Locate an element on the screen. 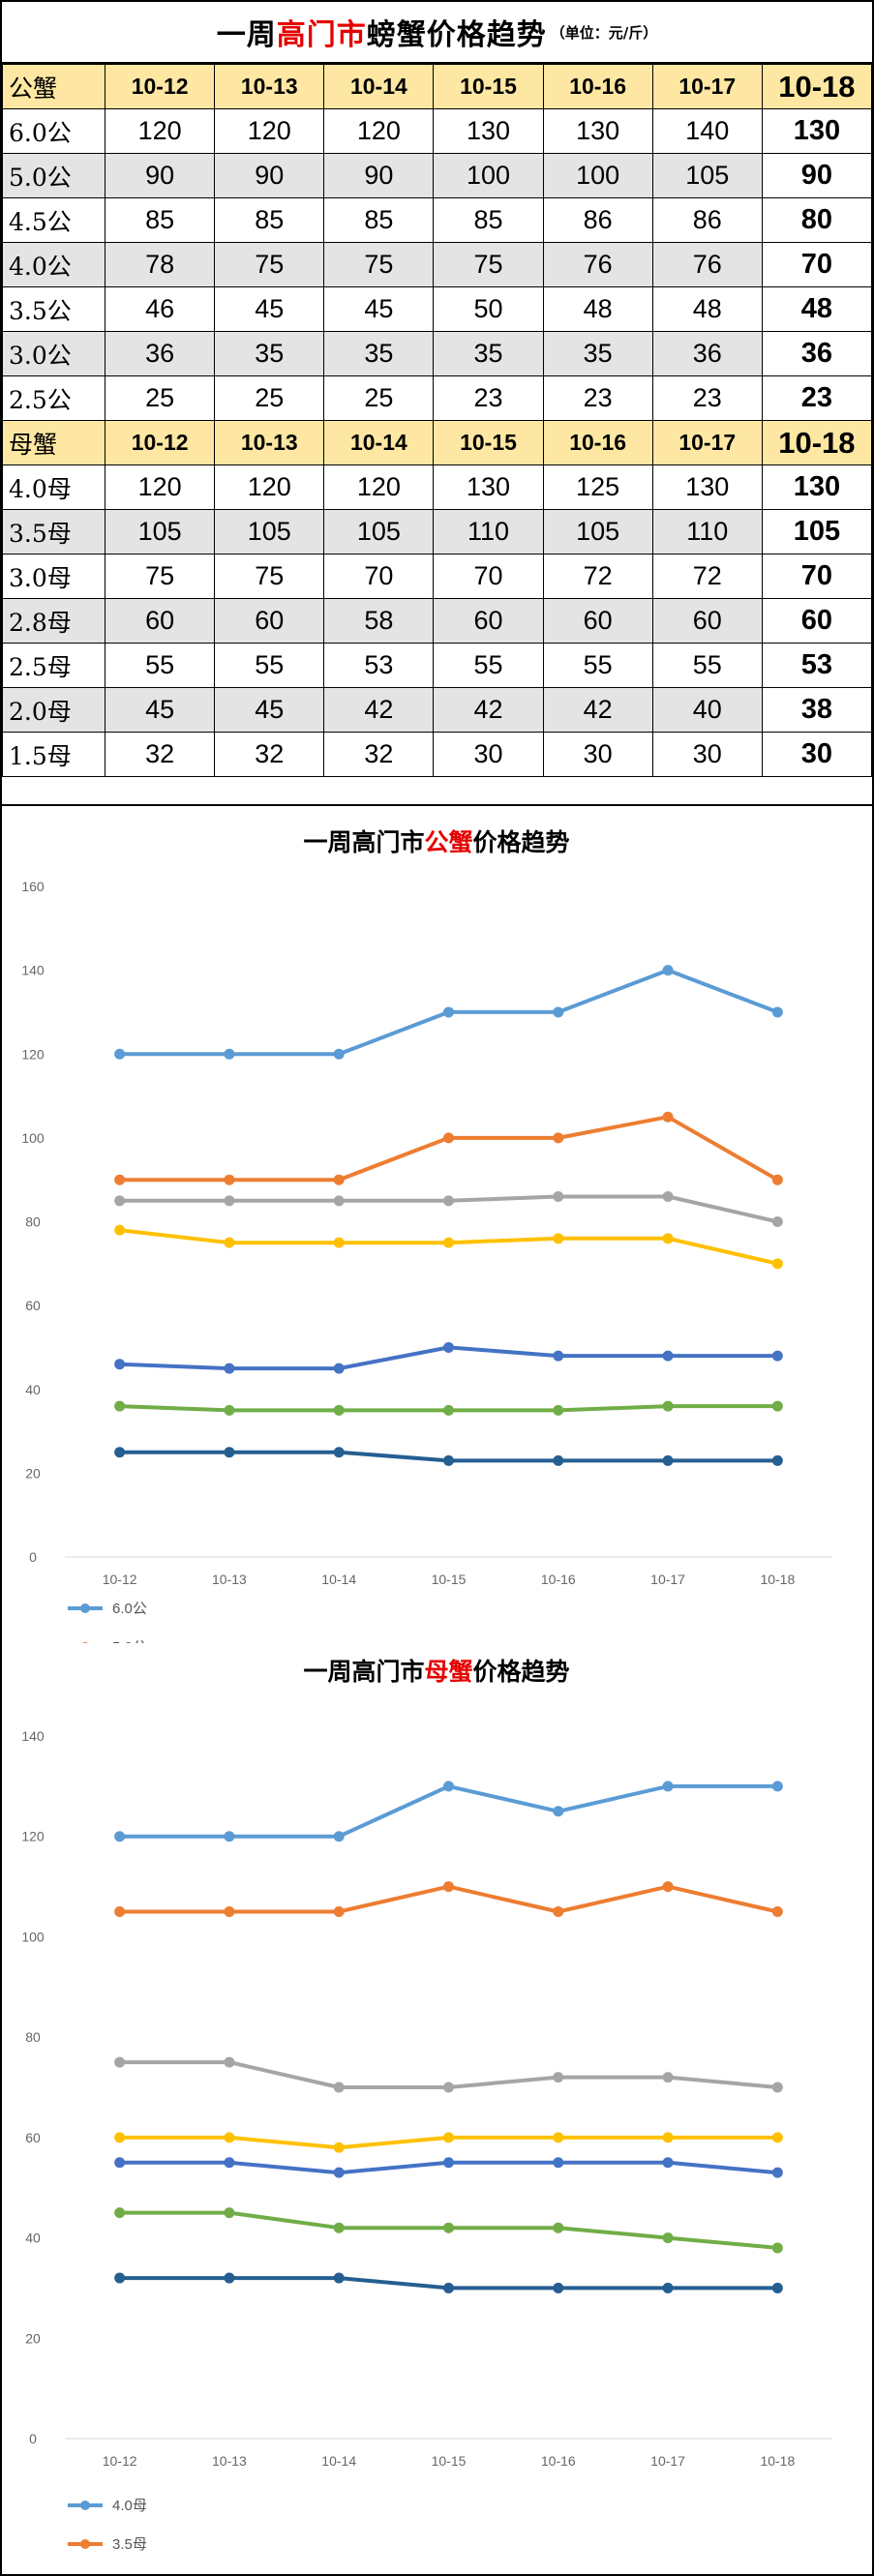 This screenshot has height=2576, width=874. x-tick-label: 10-13 is located at coordinates (229, 1579).